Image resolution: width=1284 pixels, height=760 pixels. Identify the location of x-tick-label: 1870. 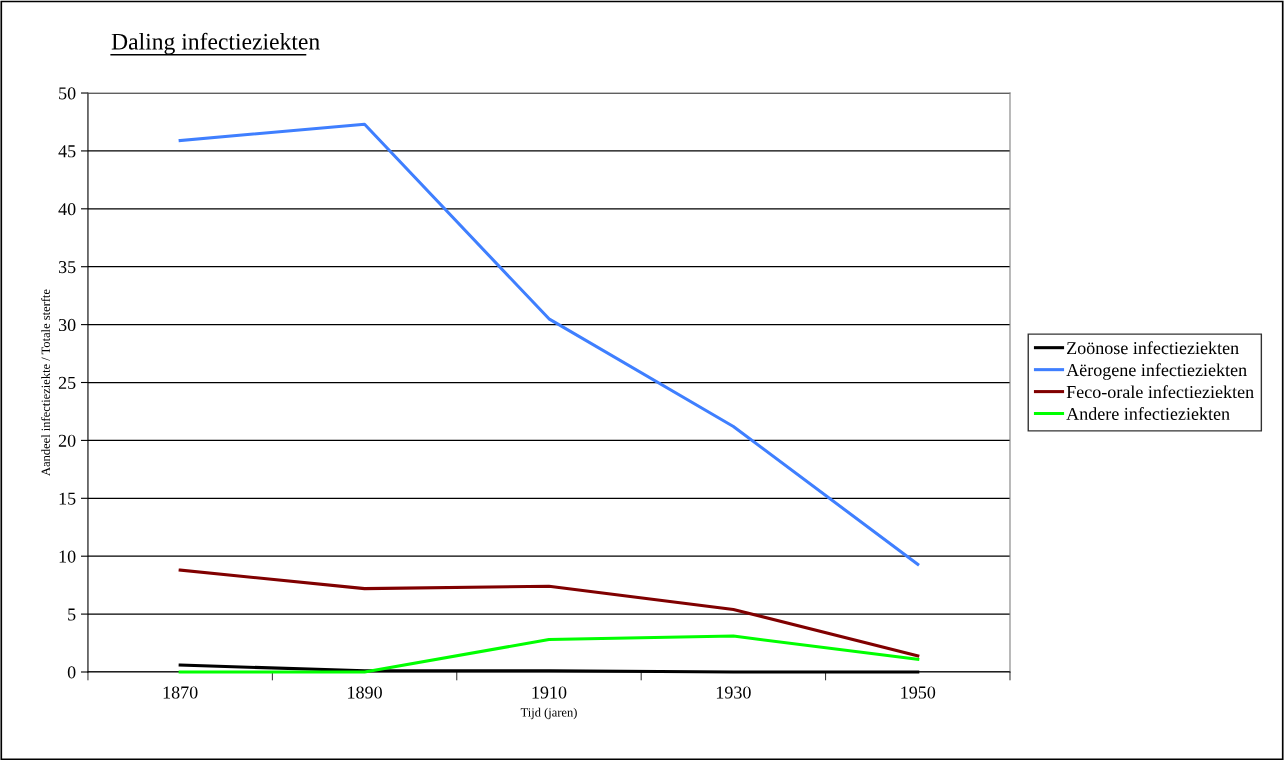
(180, 692).